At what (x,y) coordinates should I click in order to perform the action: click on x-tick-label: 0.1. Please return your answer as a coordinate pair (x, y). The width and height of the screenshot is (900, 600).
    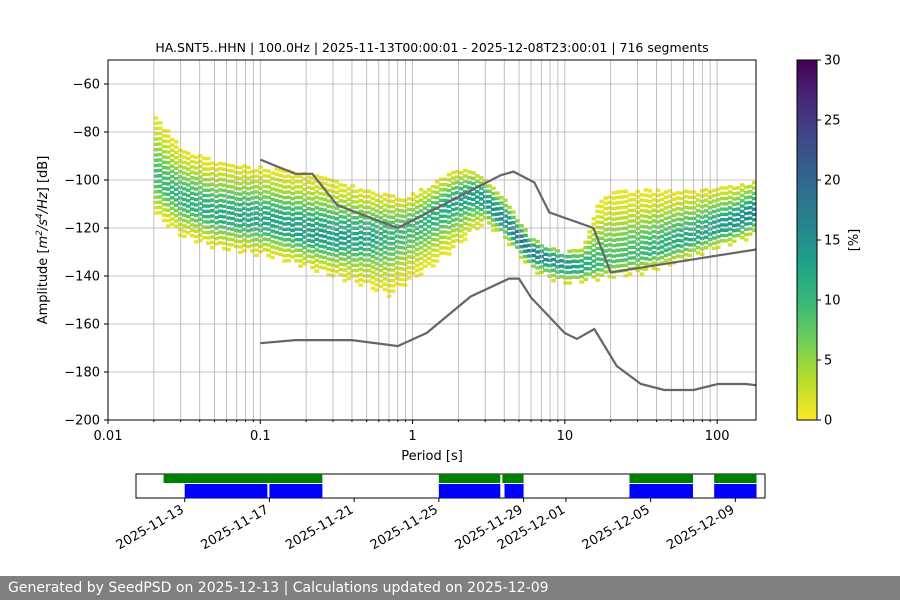
    Looking at the image, I should click on (260, 436).